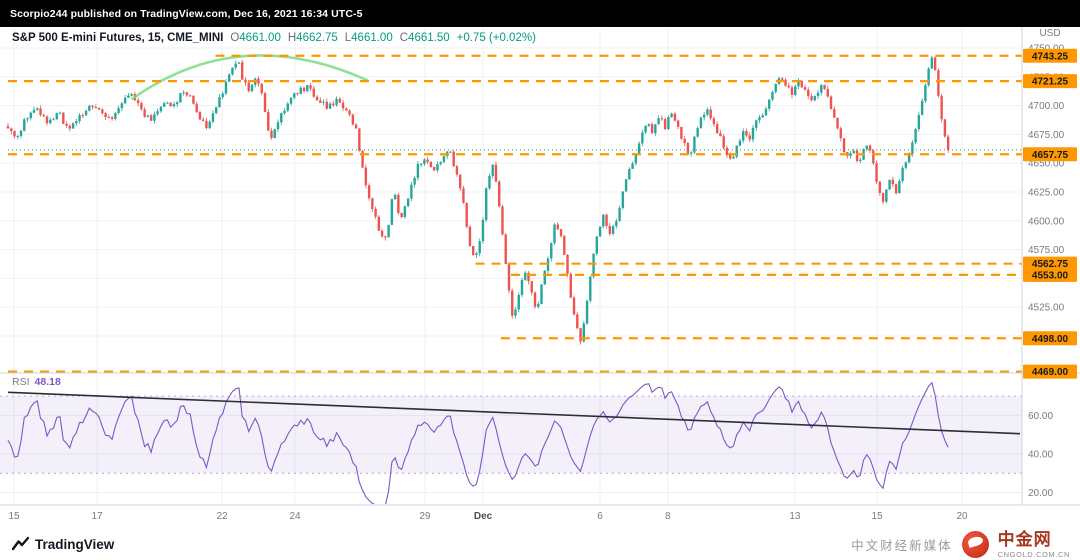 The width and height of the screenshot is (1080, 560). I want to click on open-label: O, so click(235, 38).